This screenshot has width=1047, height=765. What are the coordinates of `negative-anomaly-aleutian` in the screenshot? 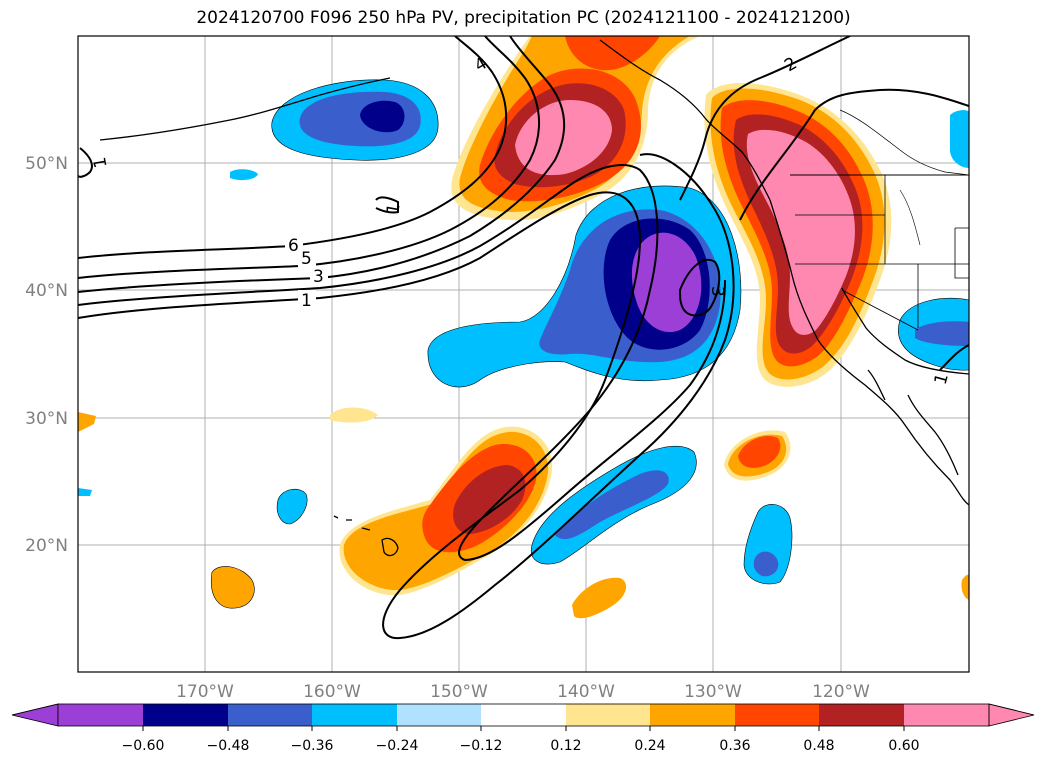 It's located at (355, 120).